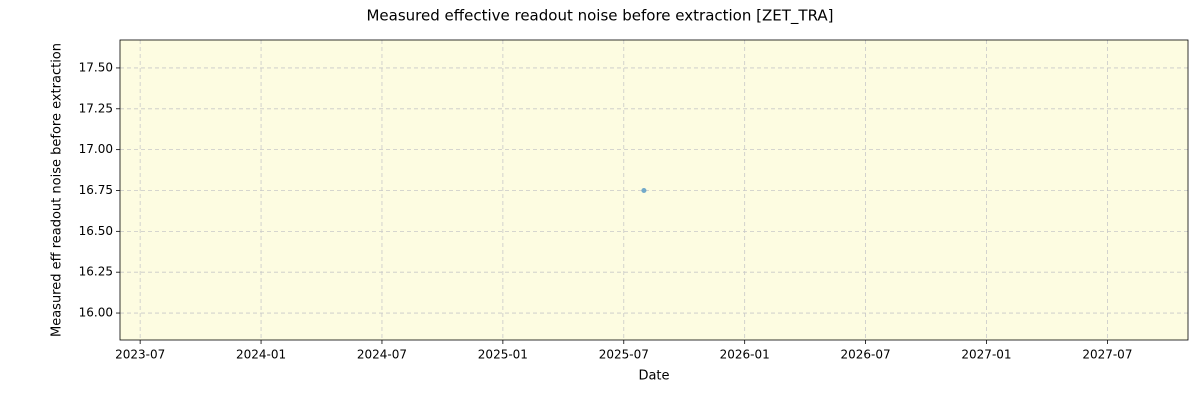  I want to click on x-tick-label: 2027-01, so click(986, 355).